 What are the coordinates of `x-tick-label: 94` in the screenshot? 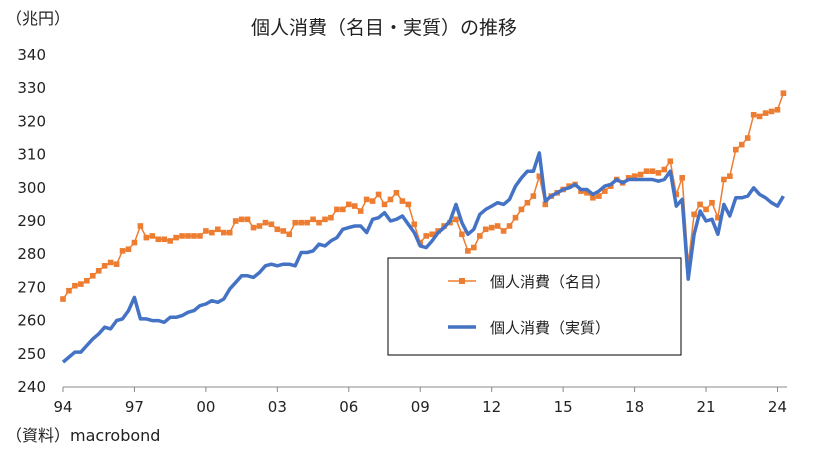 It's located at (62, 407).